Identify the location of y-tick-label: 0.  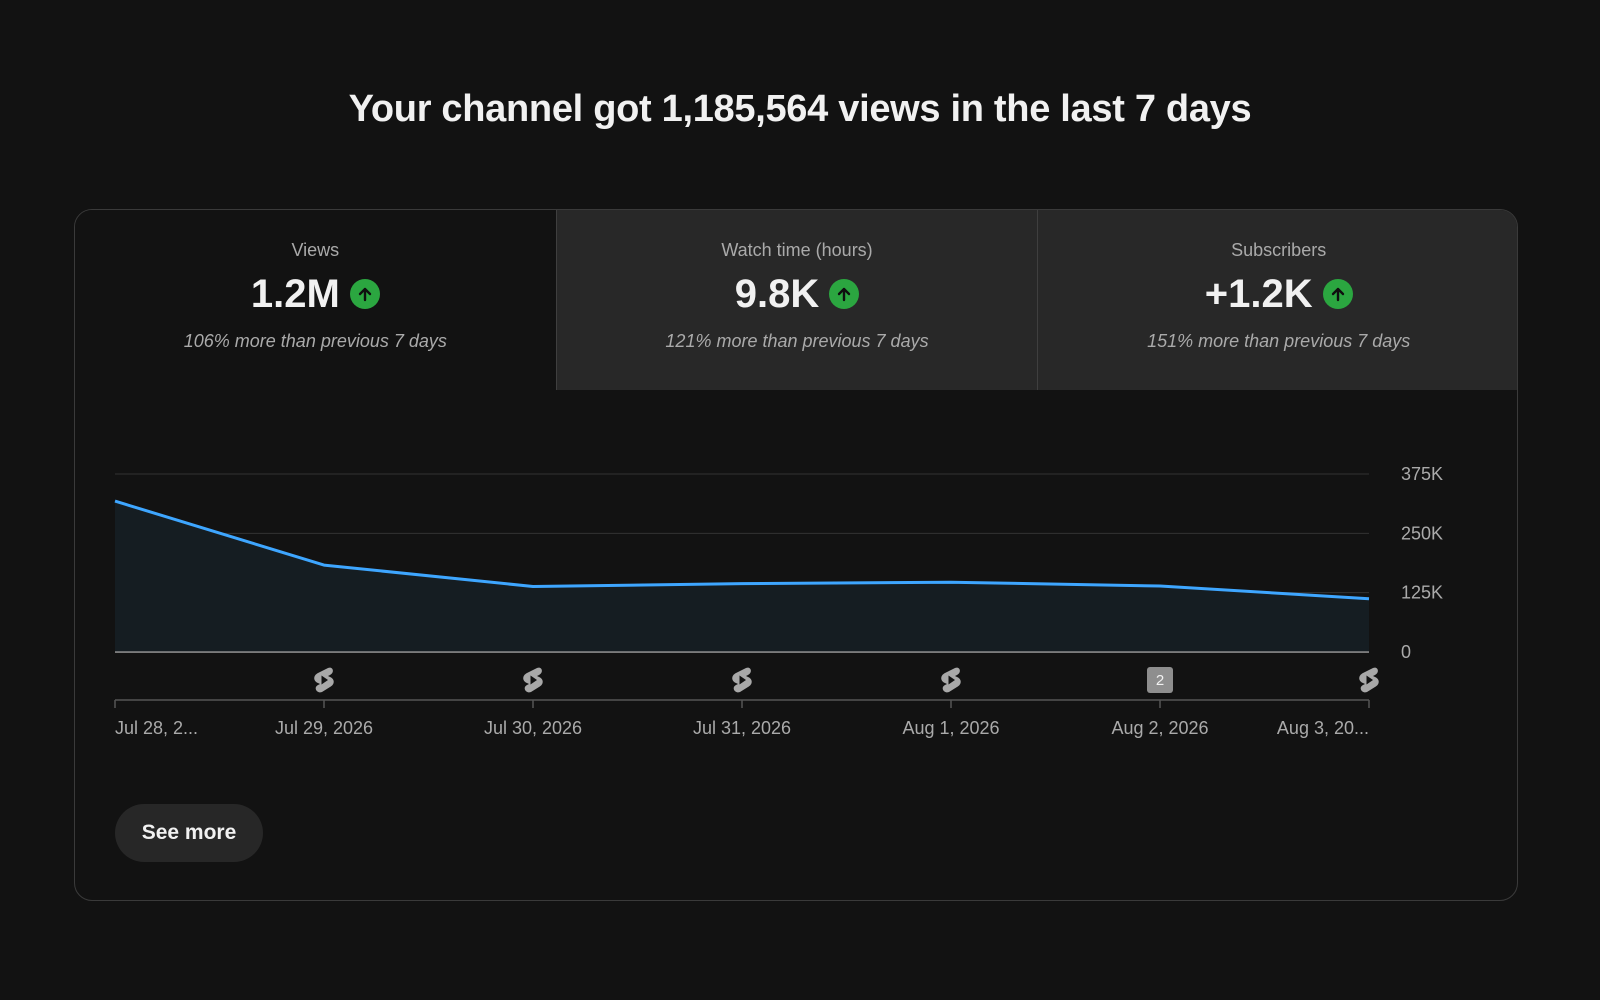
(1406, 652).